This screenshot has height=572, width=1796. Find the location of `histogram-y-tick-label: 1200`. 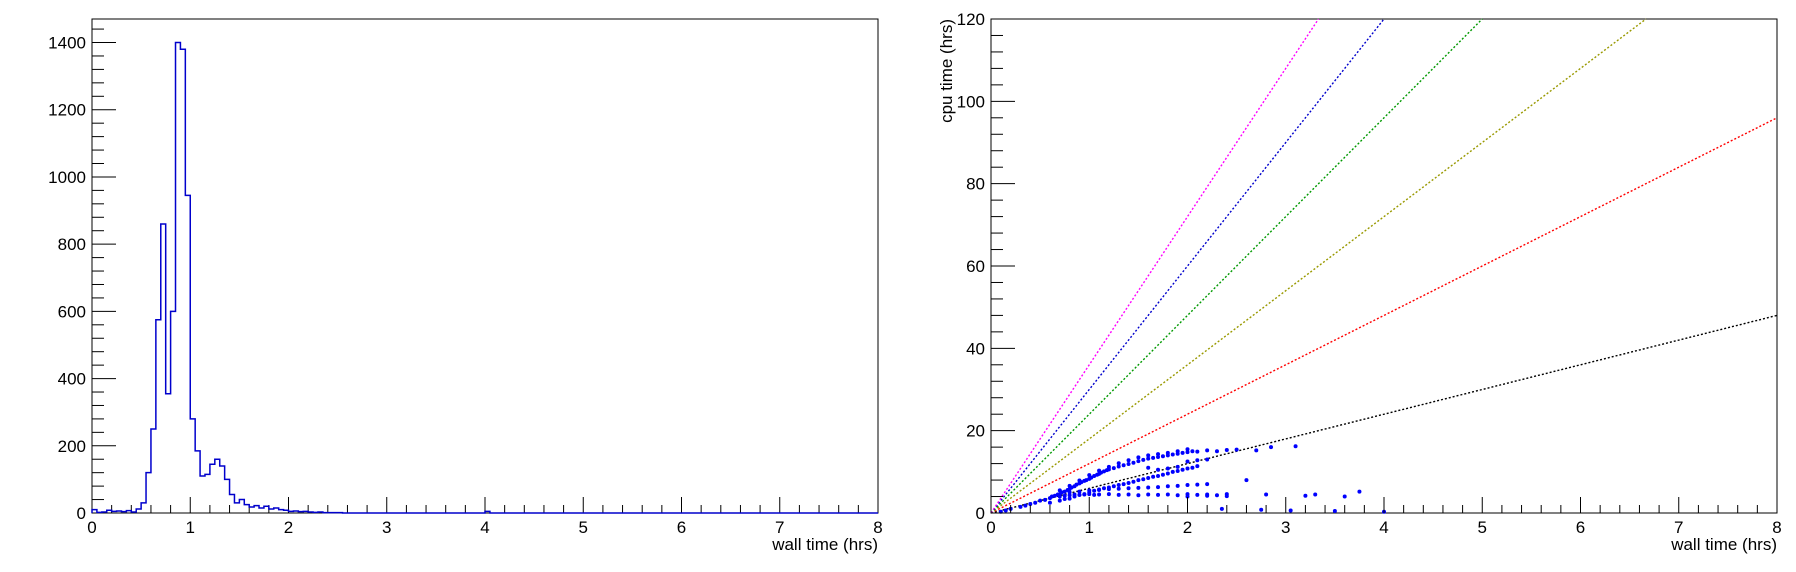

histogram-y-tick-label: 1200 is located at coordinates (67, 110).